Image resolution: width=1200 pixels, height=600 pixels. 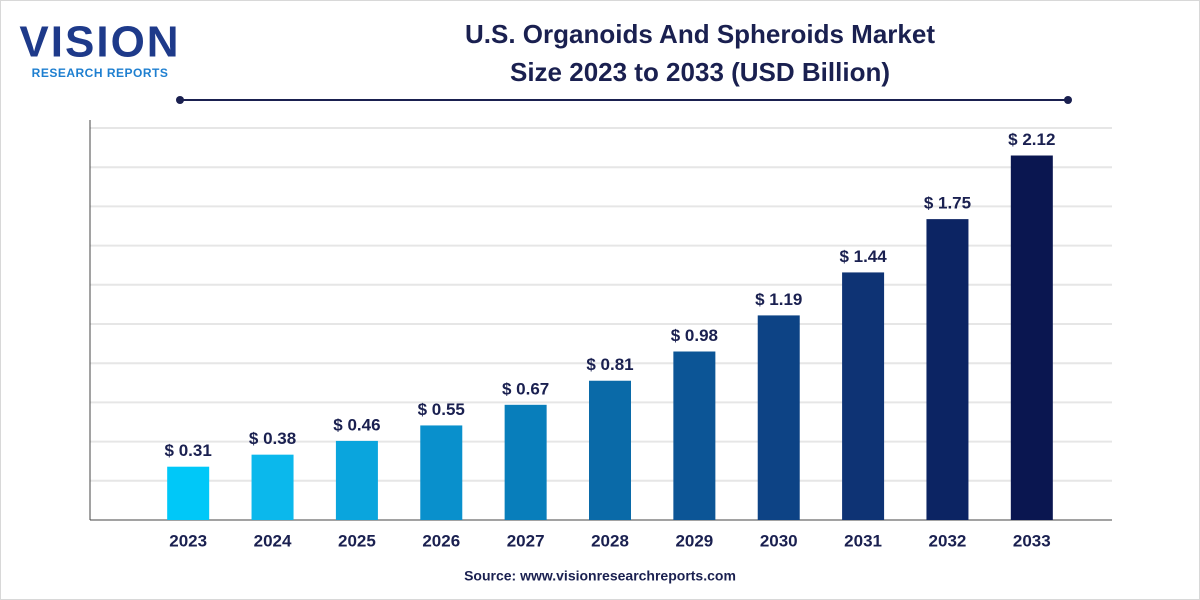 What do you see at coordinates (700, 72) in the screenshot?
I see `chart-title: Size 2023 to 2033 (USD Billion)` at bounding box center [700, 72].